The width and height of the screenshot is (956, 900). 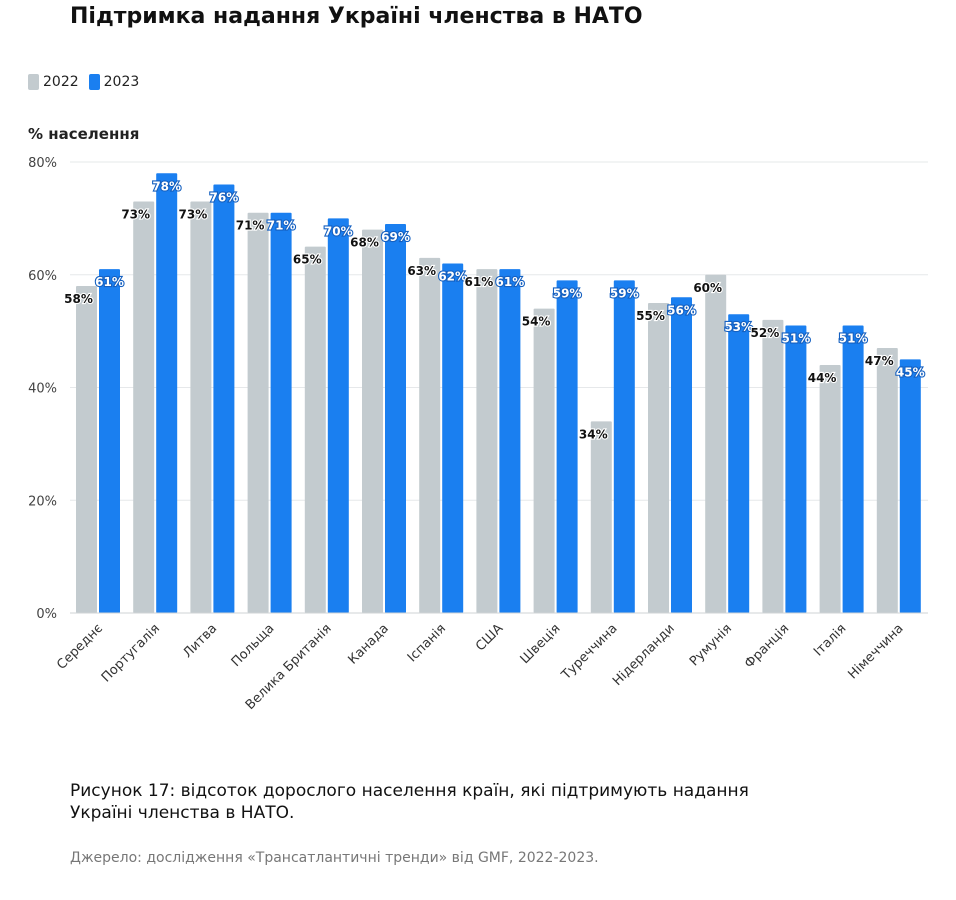 What do you see at coordinates (281, 226) in the screenshot?
I see `data-label-2023: 71%` at bounding box center [281, 226].